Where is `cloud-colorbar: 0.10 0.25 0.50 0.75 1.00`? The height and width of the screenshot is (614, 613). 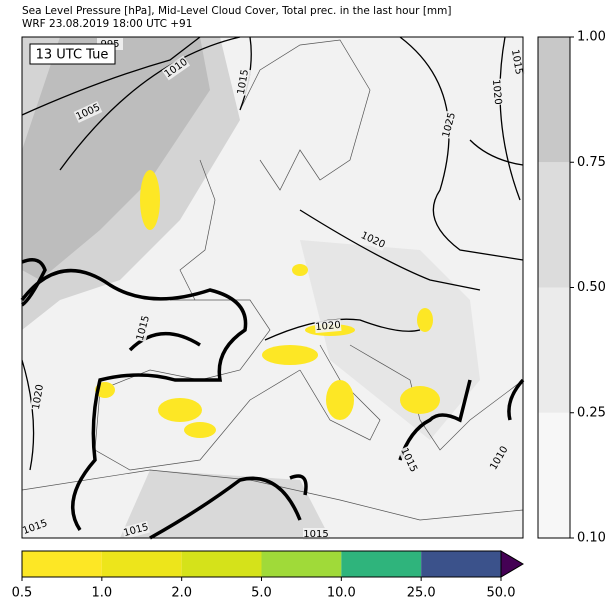
cloud-colorbar: 0.10 0.25 0.50 0.75 1.00 is located at coordinates (571, 288).